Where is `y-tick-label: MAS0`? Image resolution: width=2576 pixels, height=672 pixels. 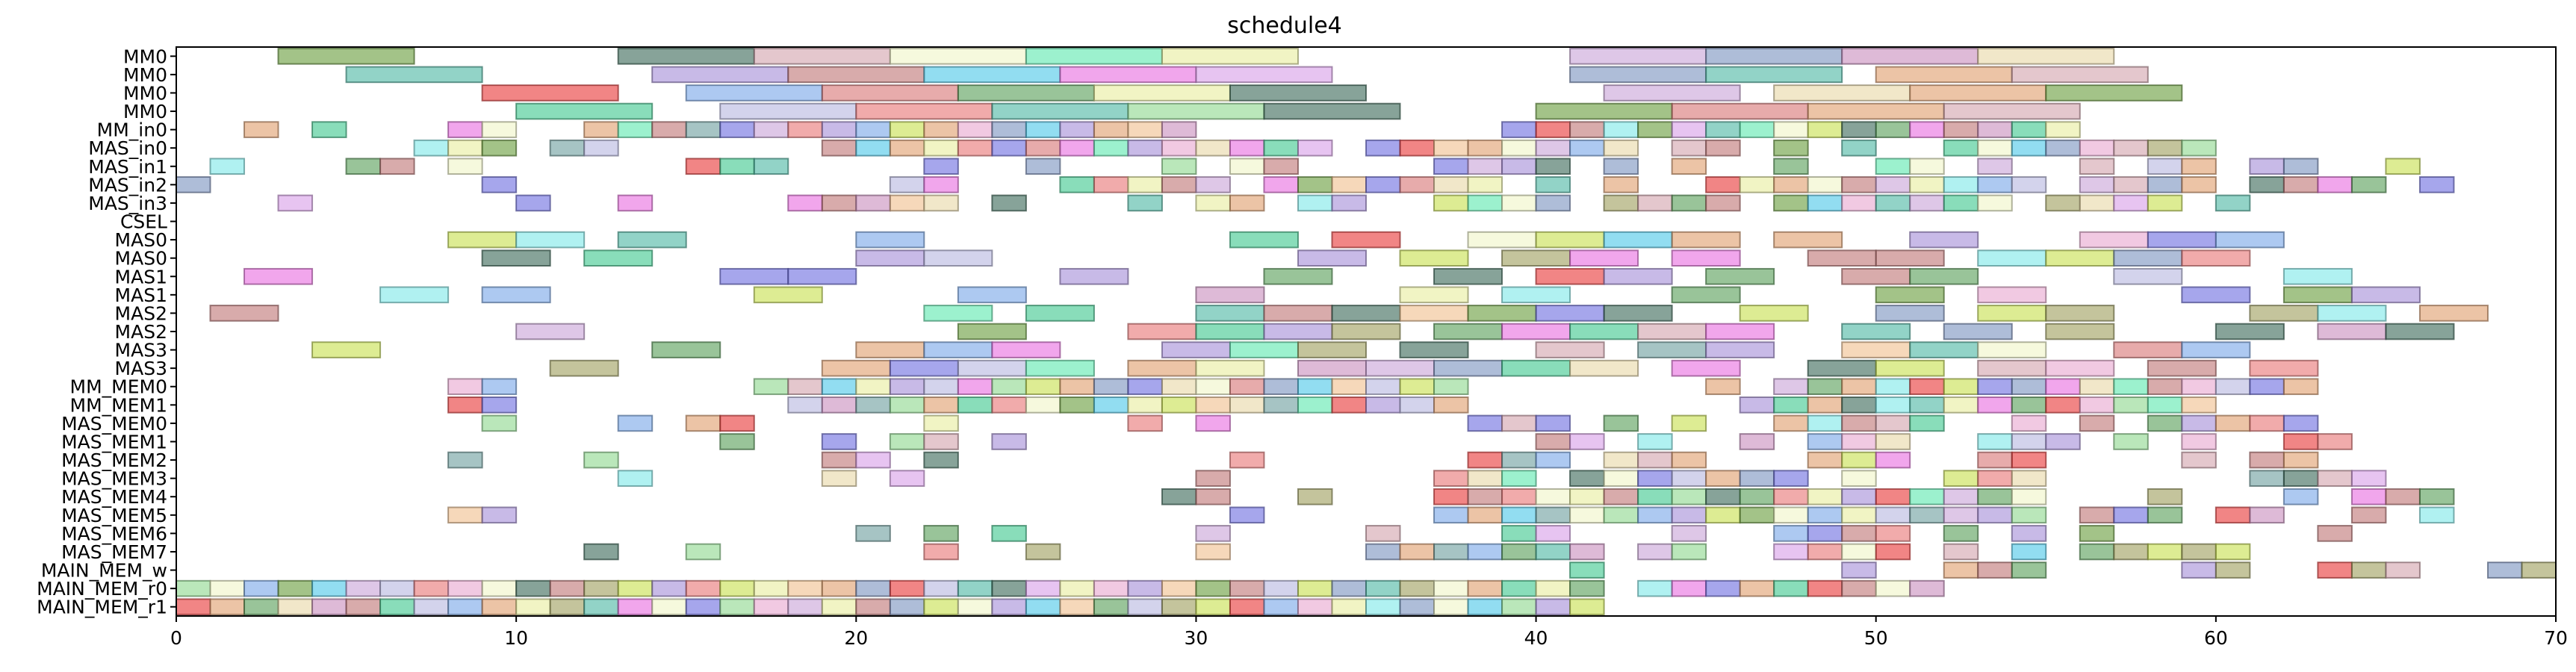
y-tick-label: MAS0 is located at coordinates (141, 259).